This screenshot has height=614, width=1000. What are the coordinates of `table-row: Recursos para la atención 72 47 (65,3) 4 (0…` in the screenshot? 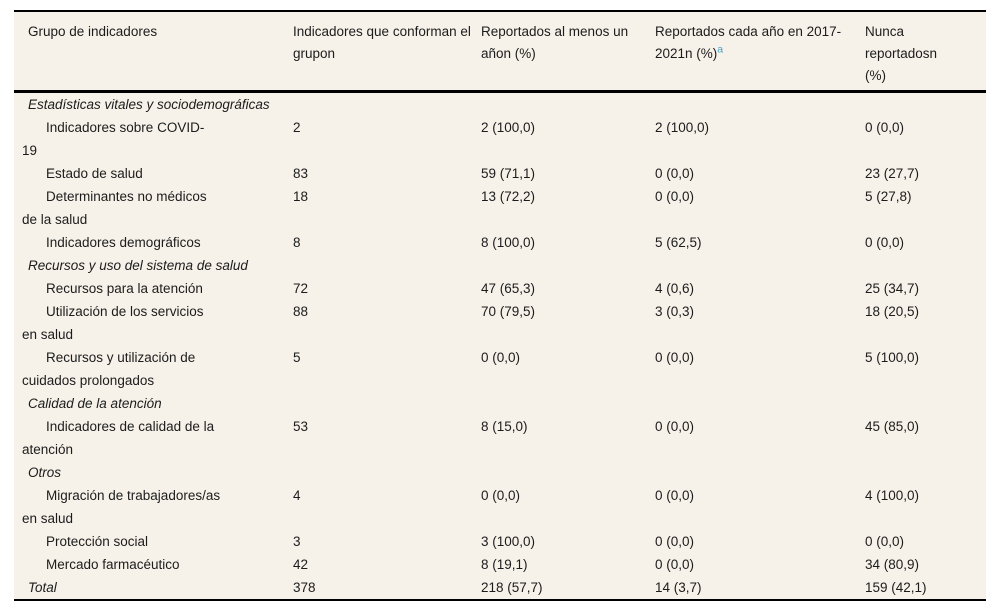 It's located at (500, 288).